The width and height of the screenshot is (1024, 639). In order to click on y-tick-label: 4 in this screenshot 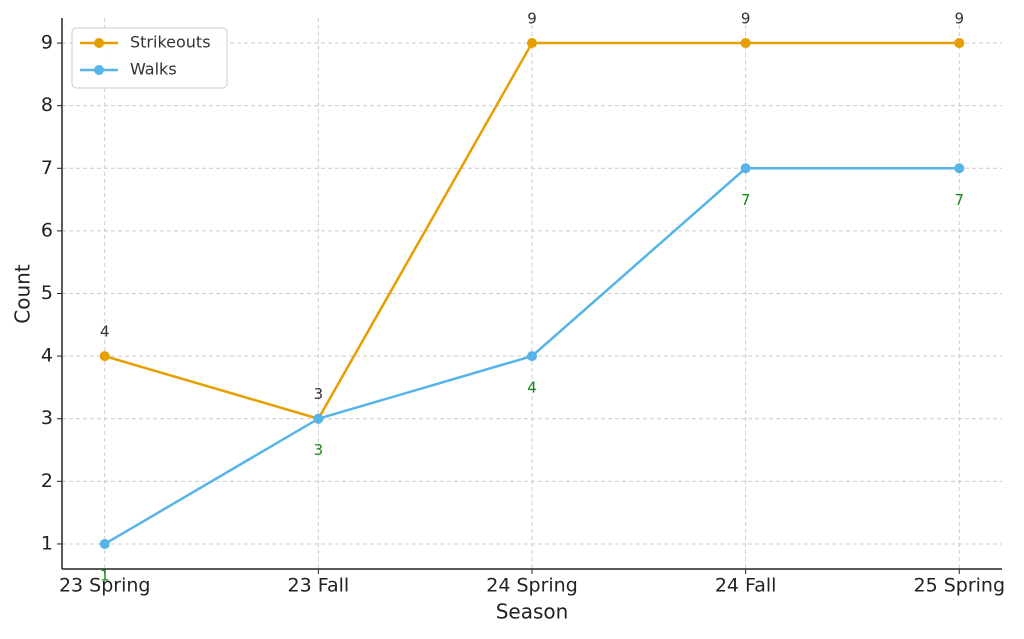, I will do `click(47, 356)`.